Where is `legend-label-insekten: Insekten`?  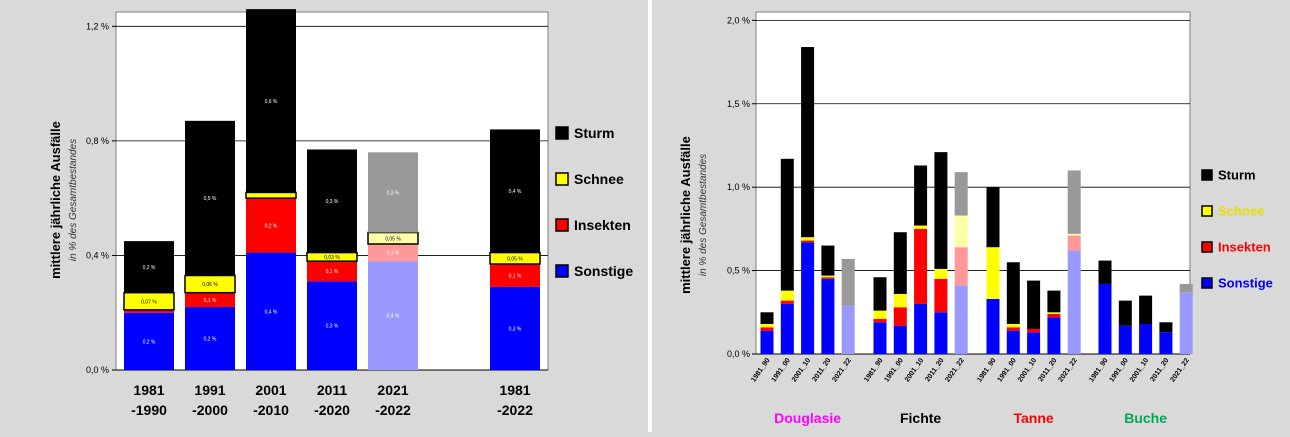
legend-label-insekten: Insekten is located at coordinates (1244, 247).